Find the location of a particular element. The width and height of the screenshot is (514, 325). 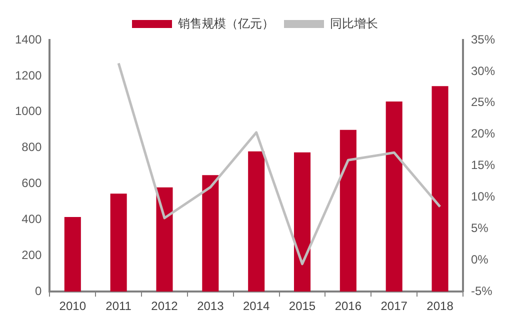

y-tick-label: 400 is located at coordinates (32, 219).